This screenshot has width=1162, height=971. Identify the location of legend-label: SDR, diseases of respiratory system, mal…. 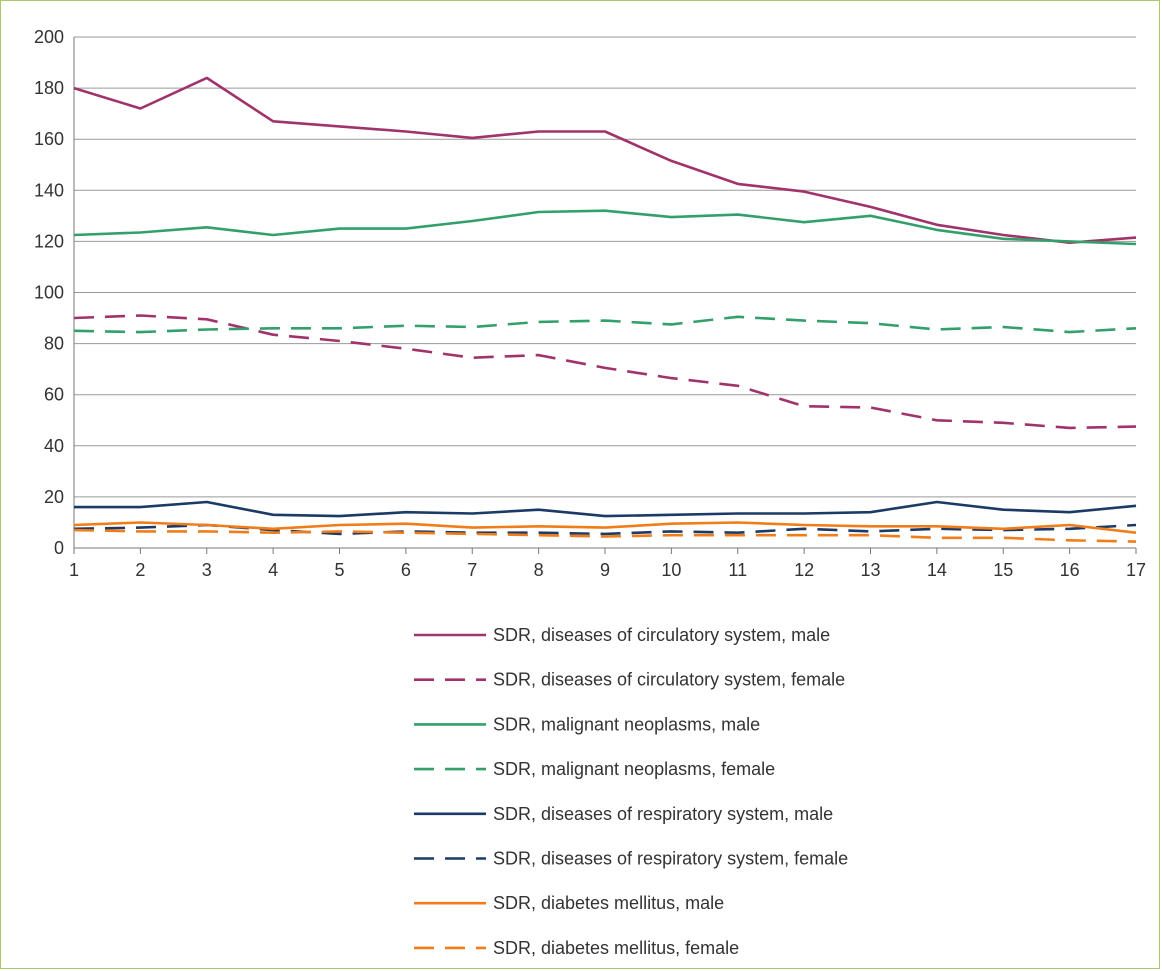
(663, 814).